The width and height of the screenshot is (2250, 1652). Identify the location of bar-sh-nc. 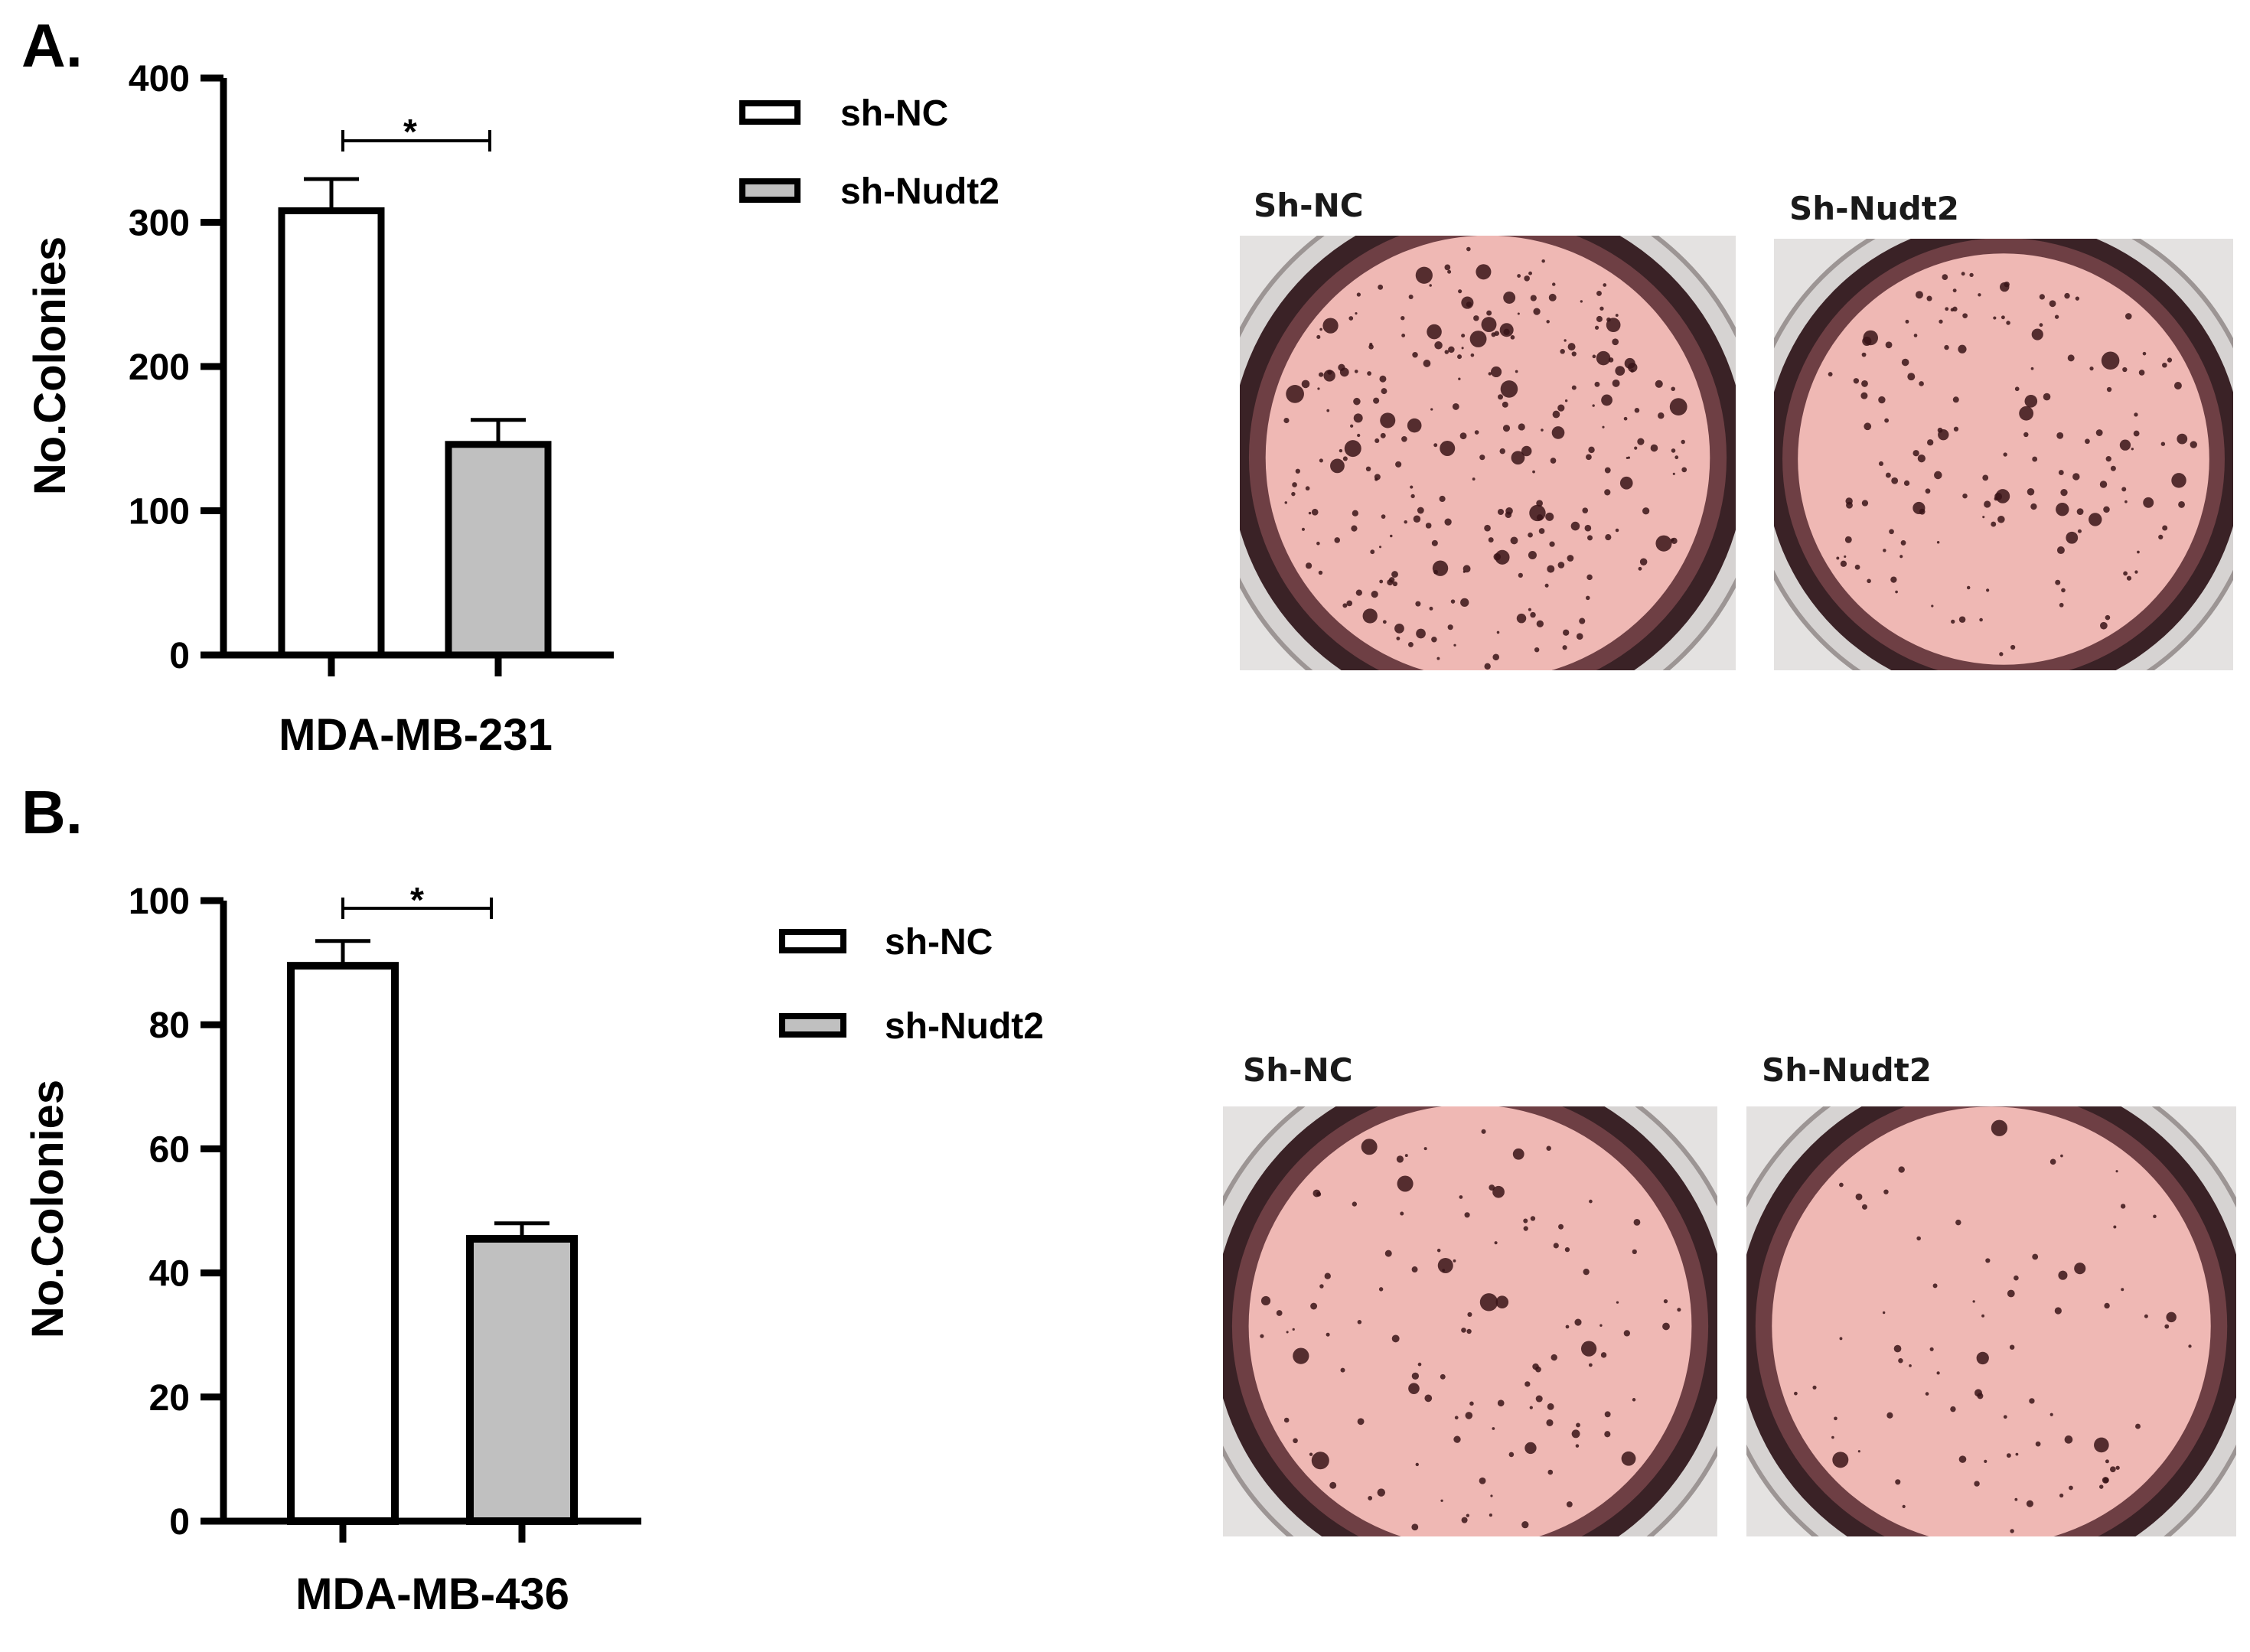
(331, 433).